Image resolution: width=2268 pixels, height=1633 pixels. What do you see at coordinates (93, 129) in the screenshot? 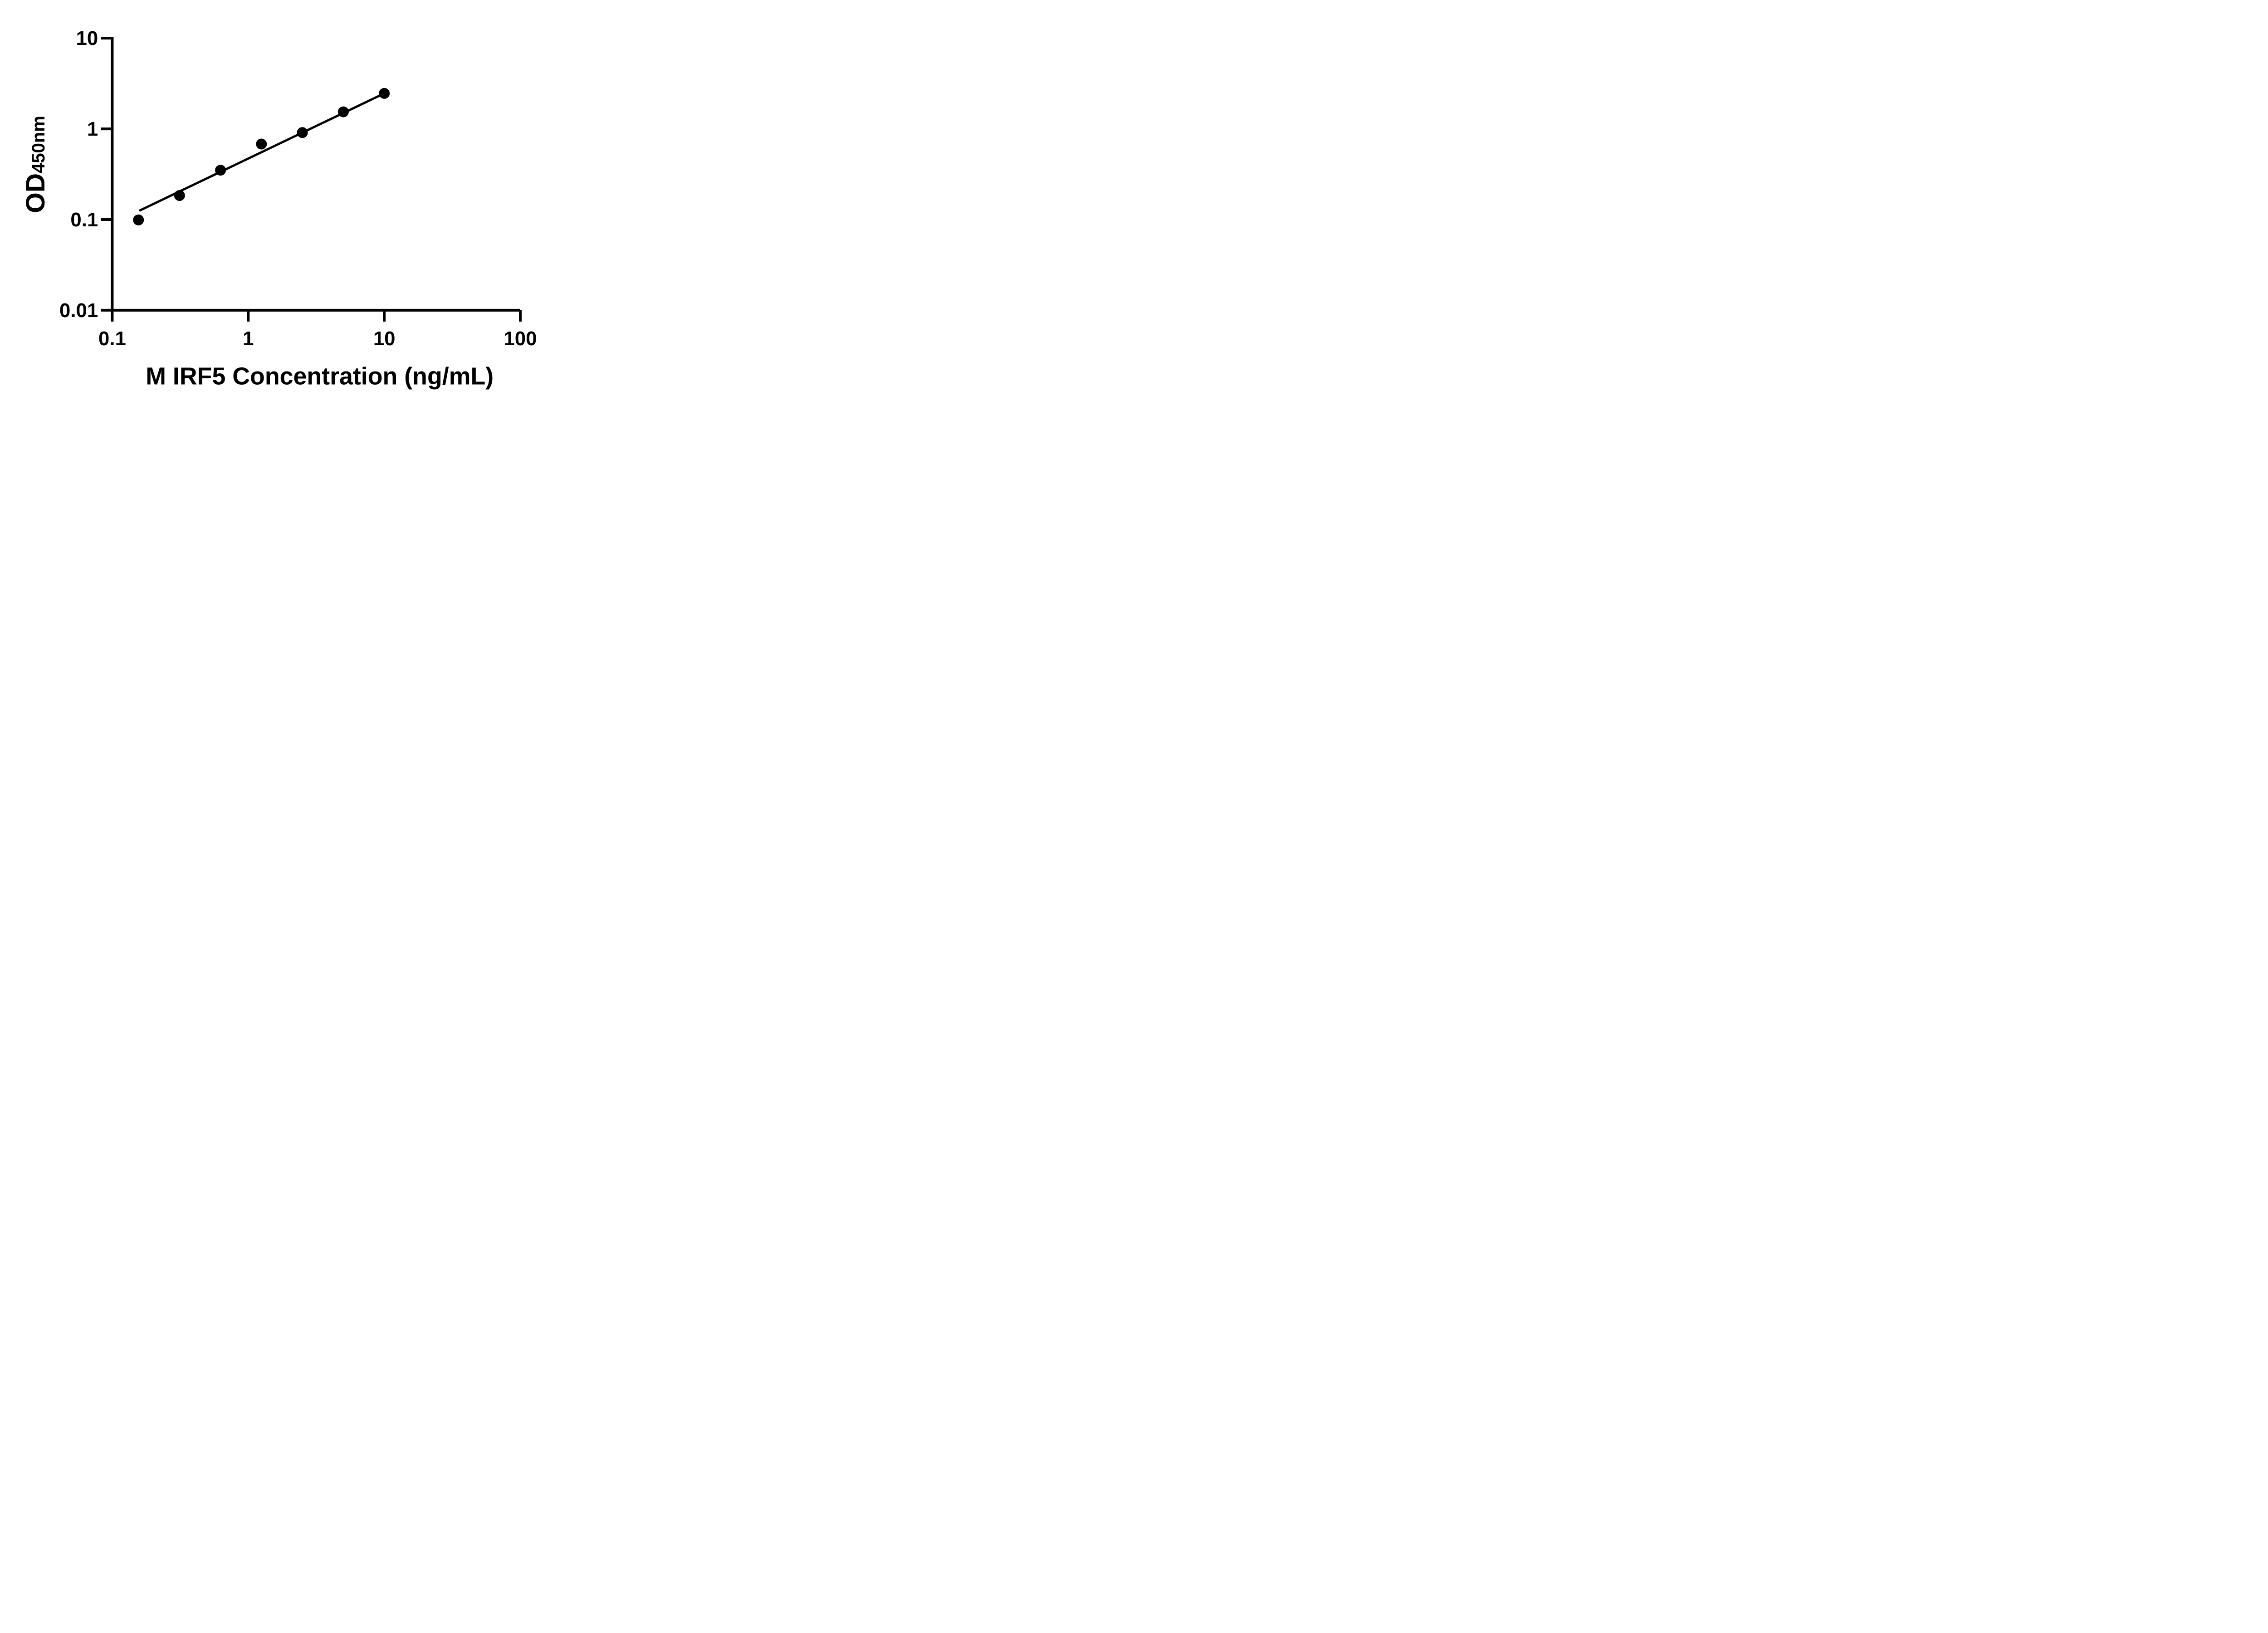
I see `y-tick-label: 1` at bounding box center [93, 129].